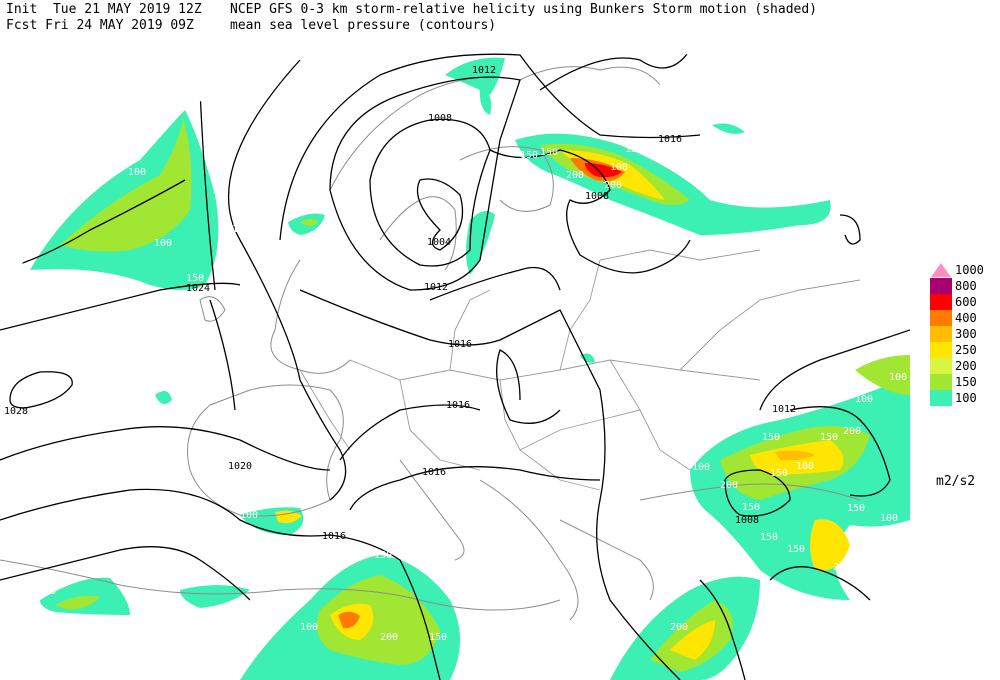  I want to click on contour-label: 1020, so click(240, 466).